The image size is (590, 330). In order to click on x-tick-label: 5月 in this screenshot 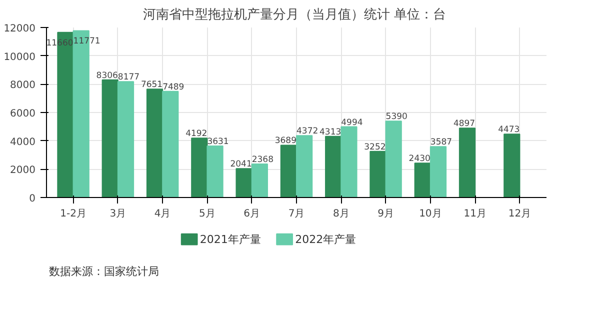, I will do `click(207, 214)`.